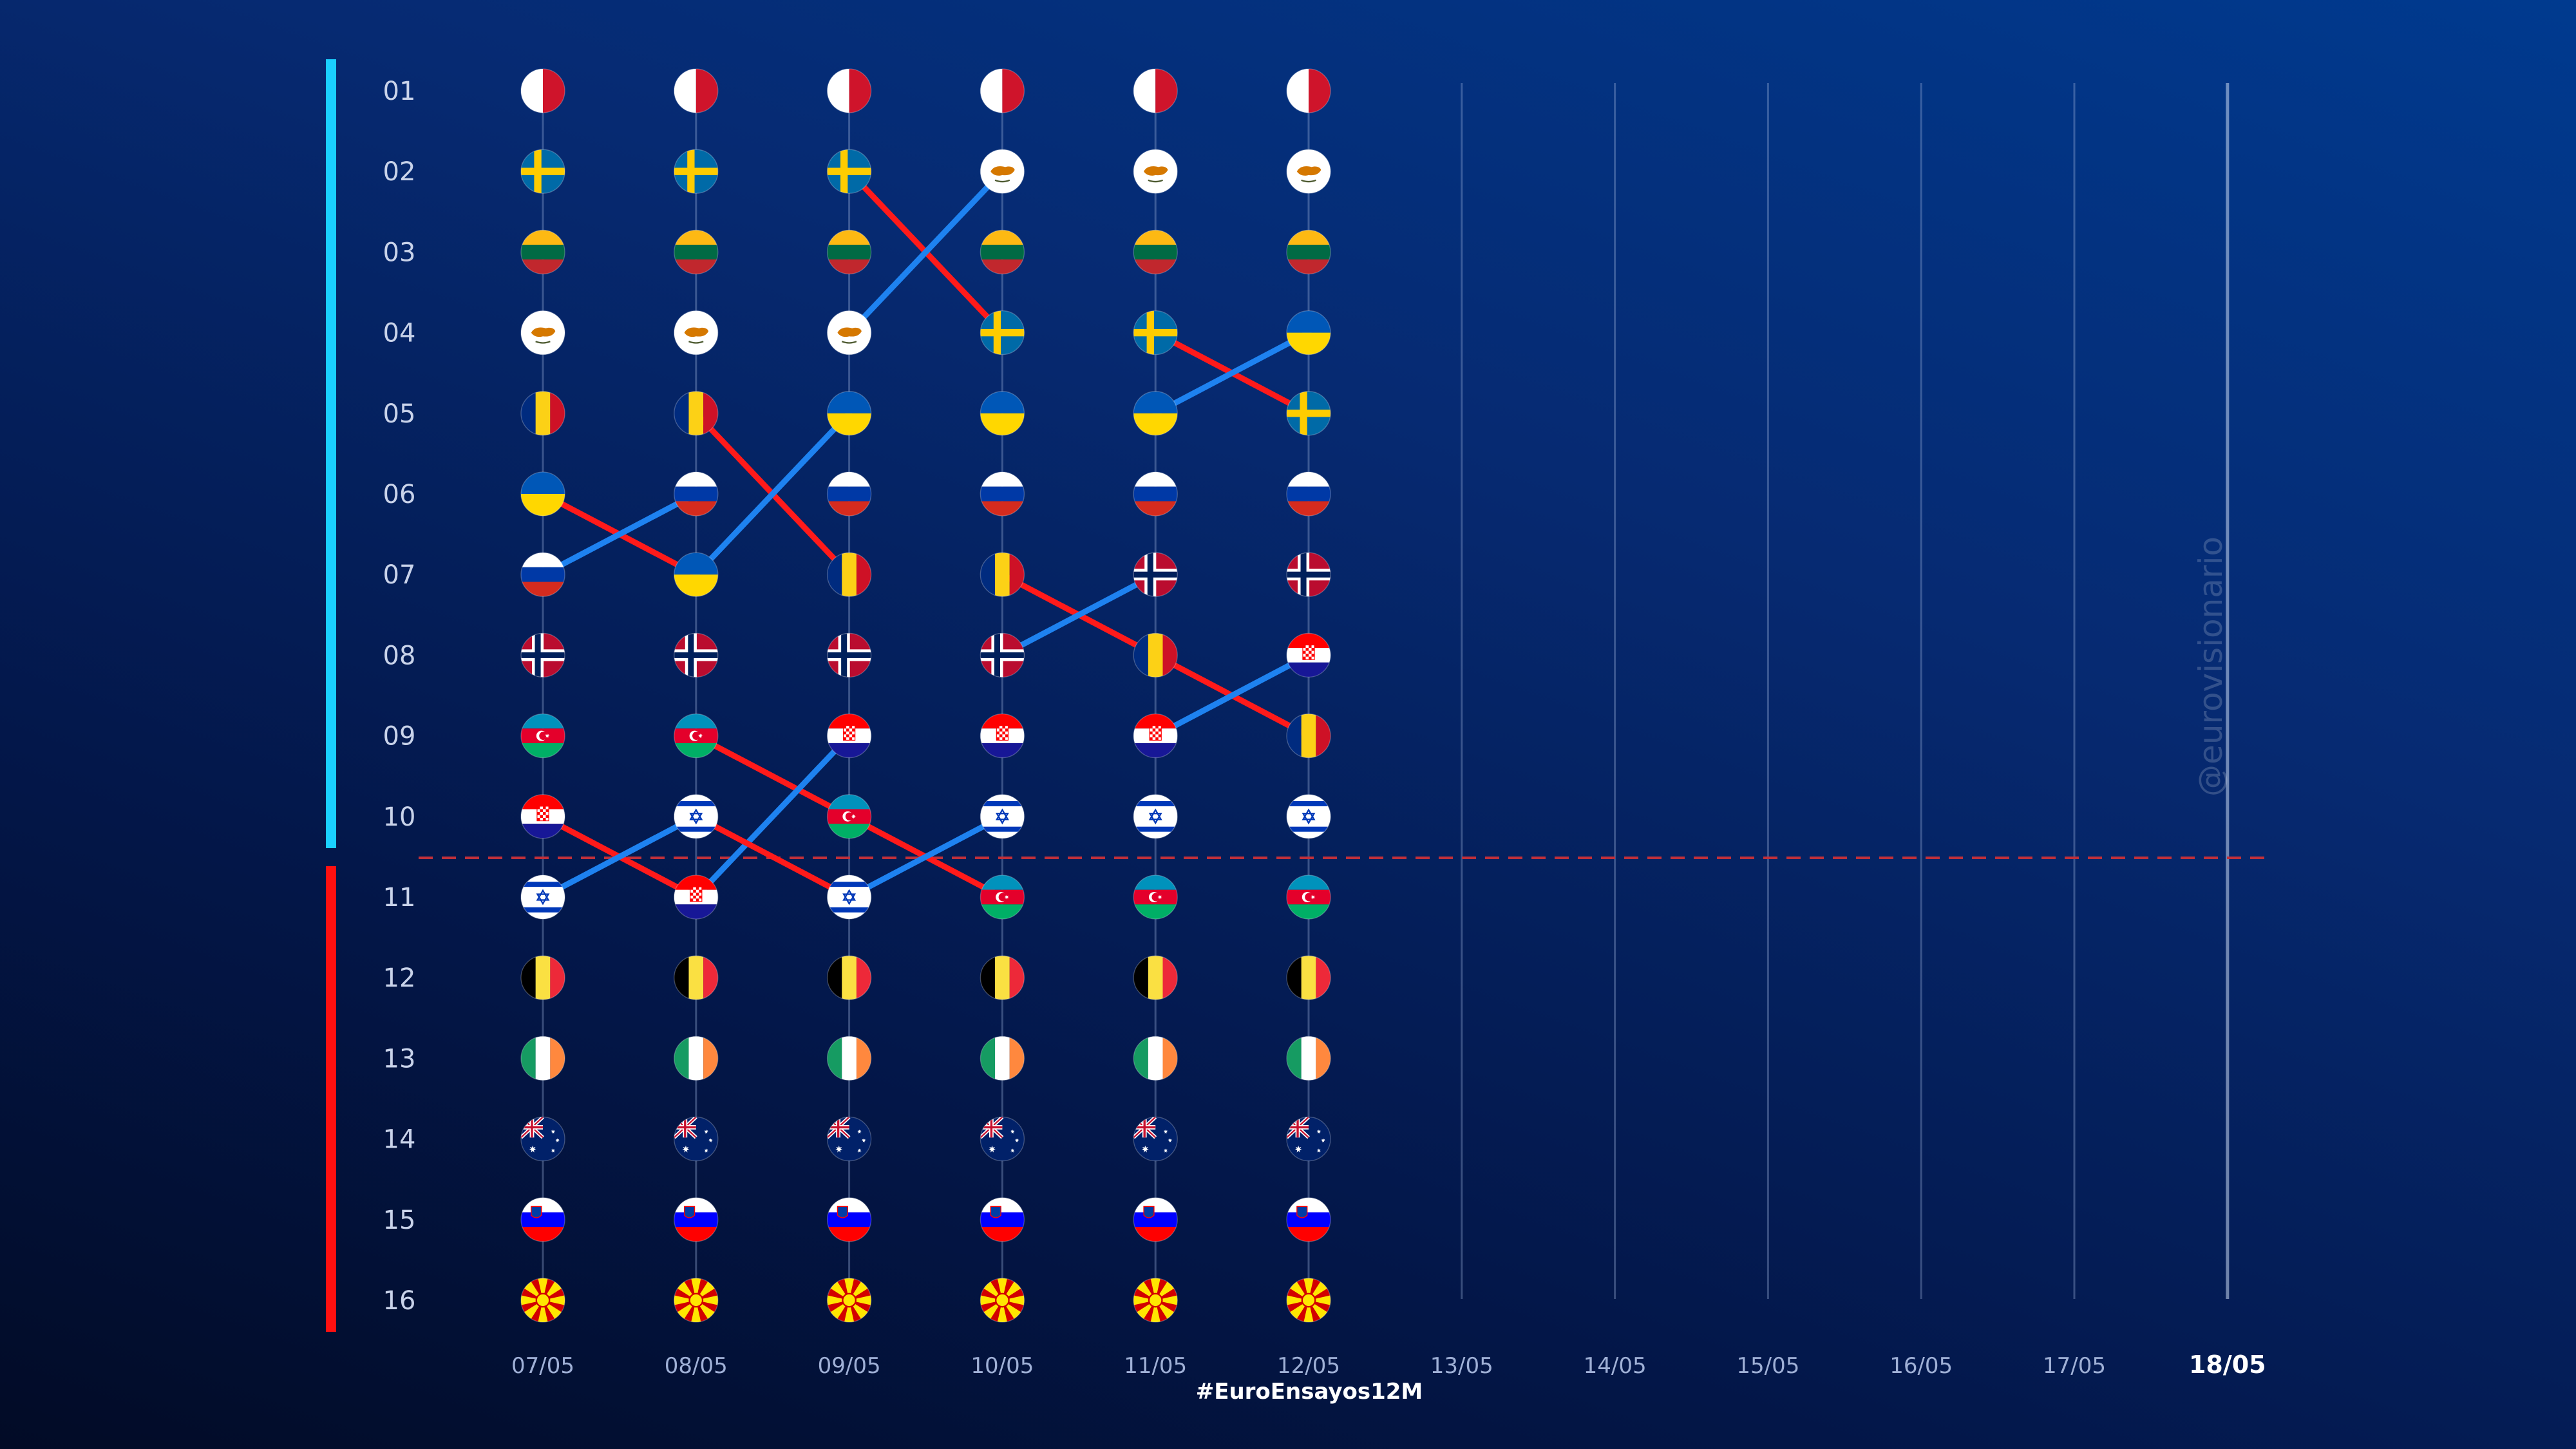  Describe the element at coordinates (696, 1366) in the screenshot. I see `date-tick-label: 08/05` at that location.